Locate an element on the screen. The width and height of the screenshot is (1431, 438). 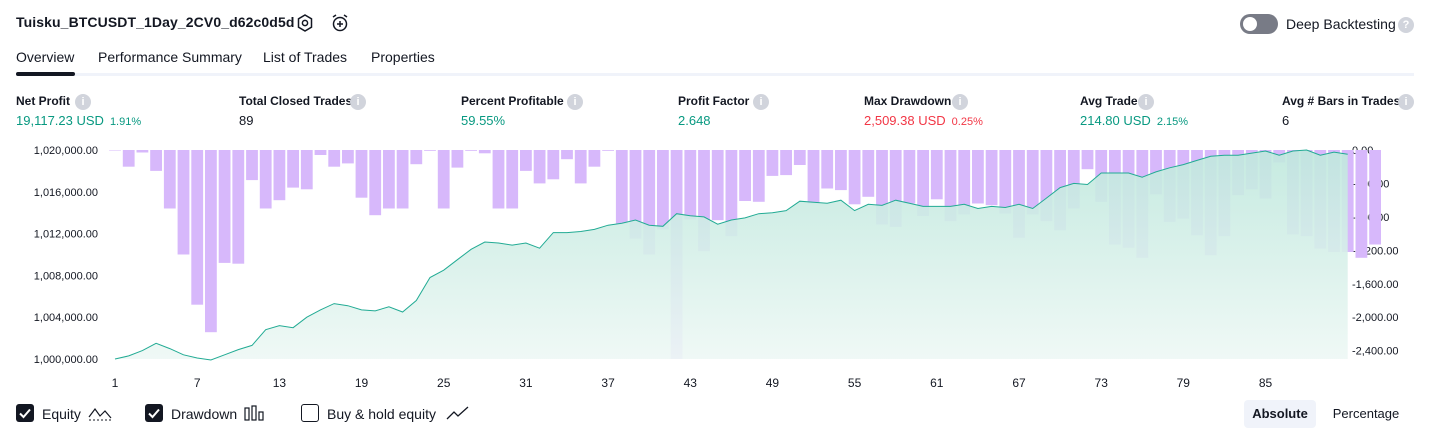
drawdown-checkbox is located at coordinates (154, 413).